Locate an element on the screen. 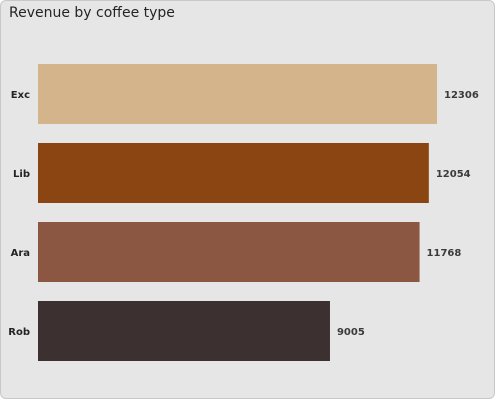 This screenshot has width=497, height=401. category-label-exc: Exc is located at coordinates (20, 95).